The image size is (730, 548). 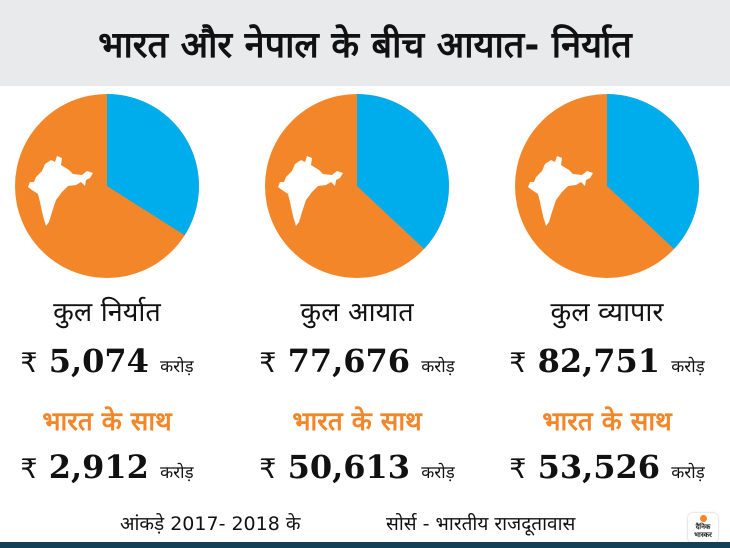 I want to click on total-value: ₹ 82,751 करोड़, so click(x=607, y=361).